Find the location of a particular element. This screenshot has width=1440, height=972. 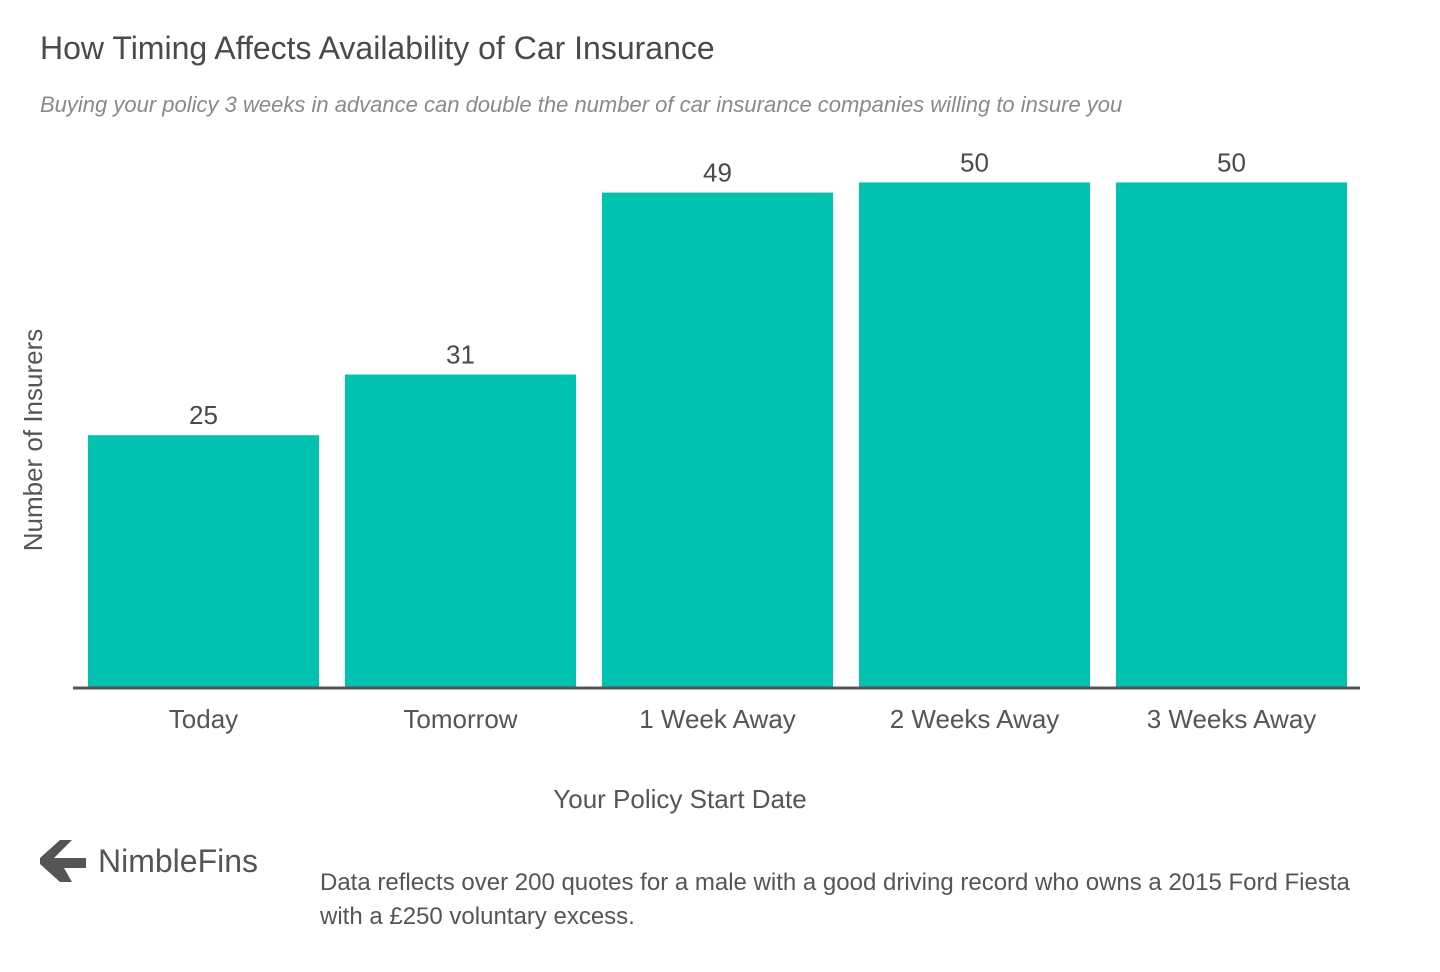

value-label: 31 is located at coordinates (460, 355).